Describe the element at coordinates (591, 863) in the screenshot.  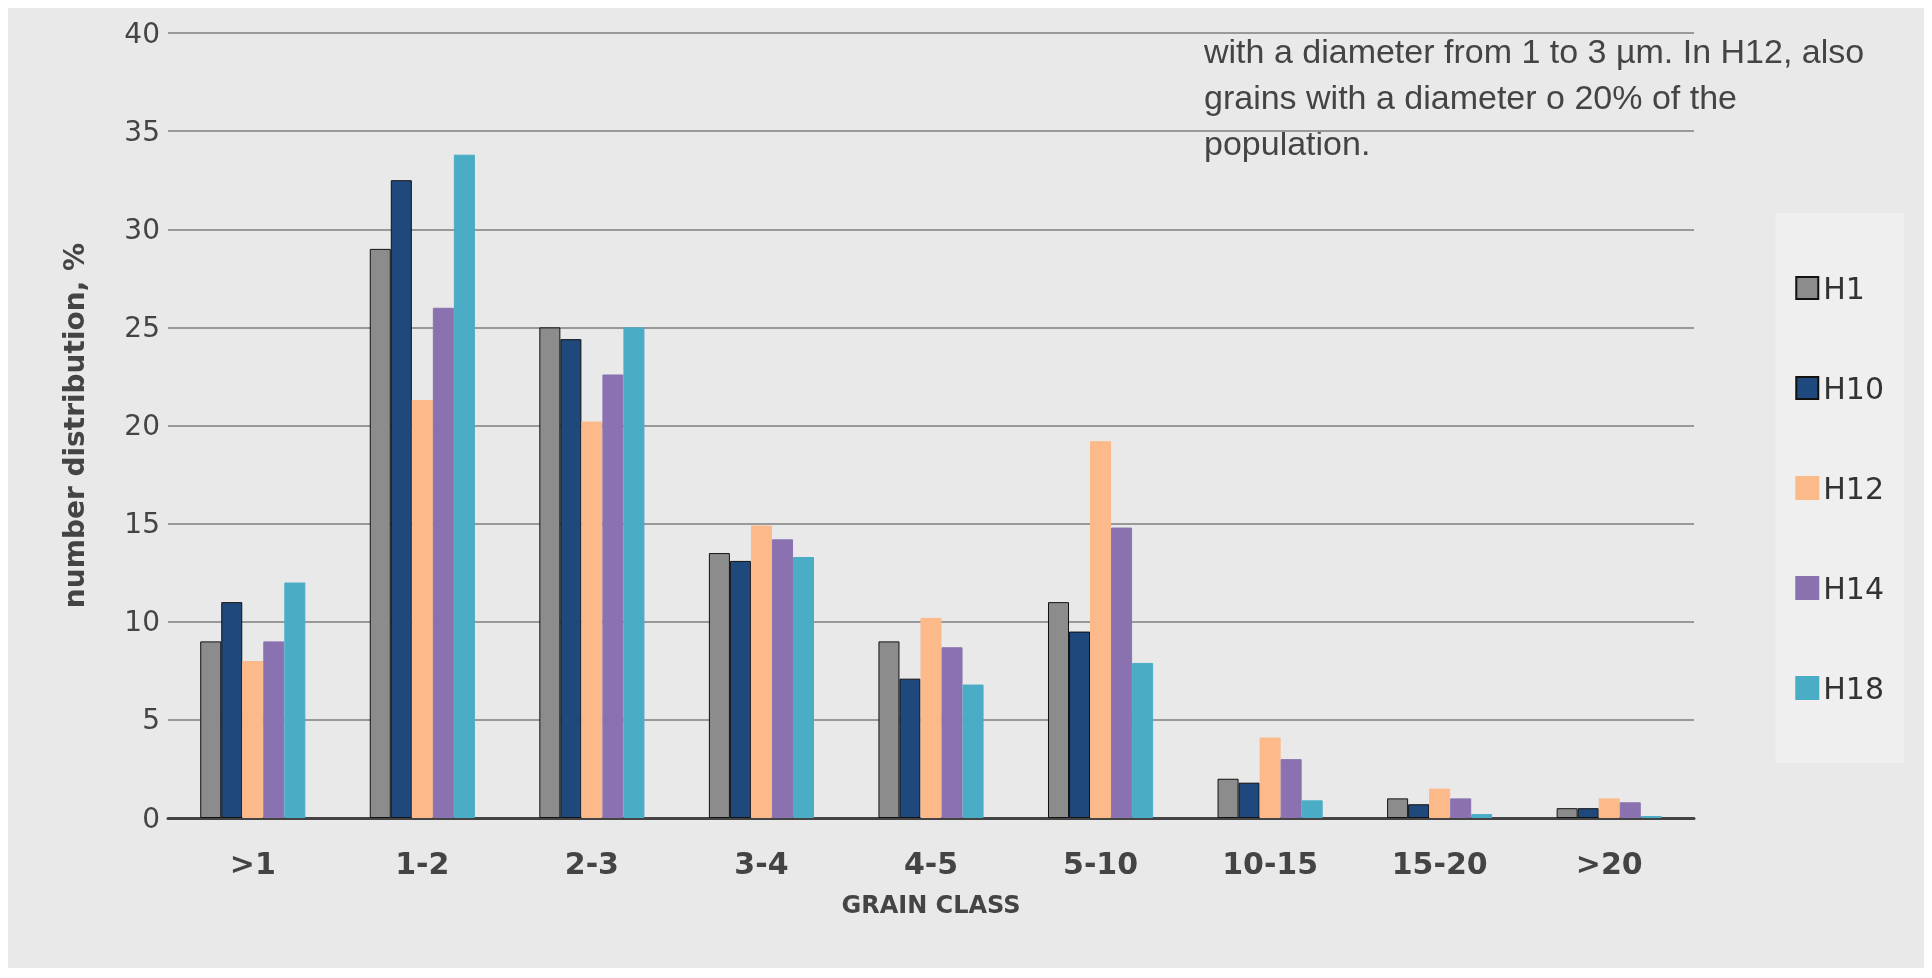
I see `x-tick-label: 2-3` at that location.